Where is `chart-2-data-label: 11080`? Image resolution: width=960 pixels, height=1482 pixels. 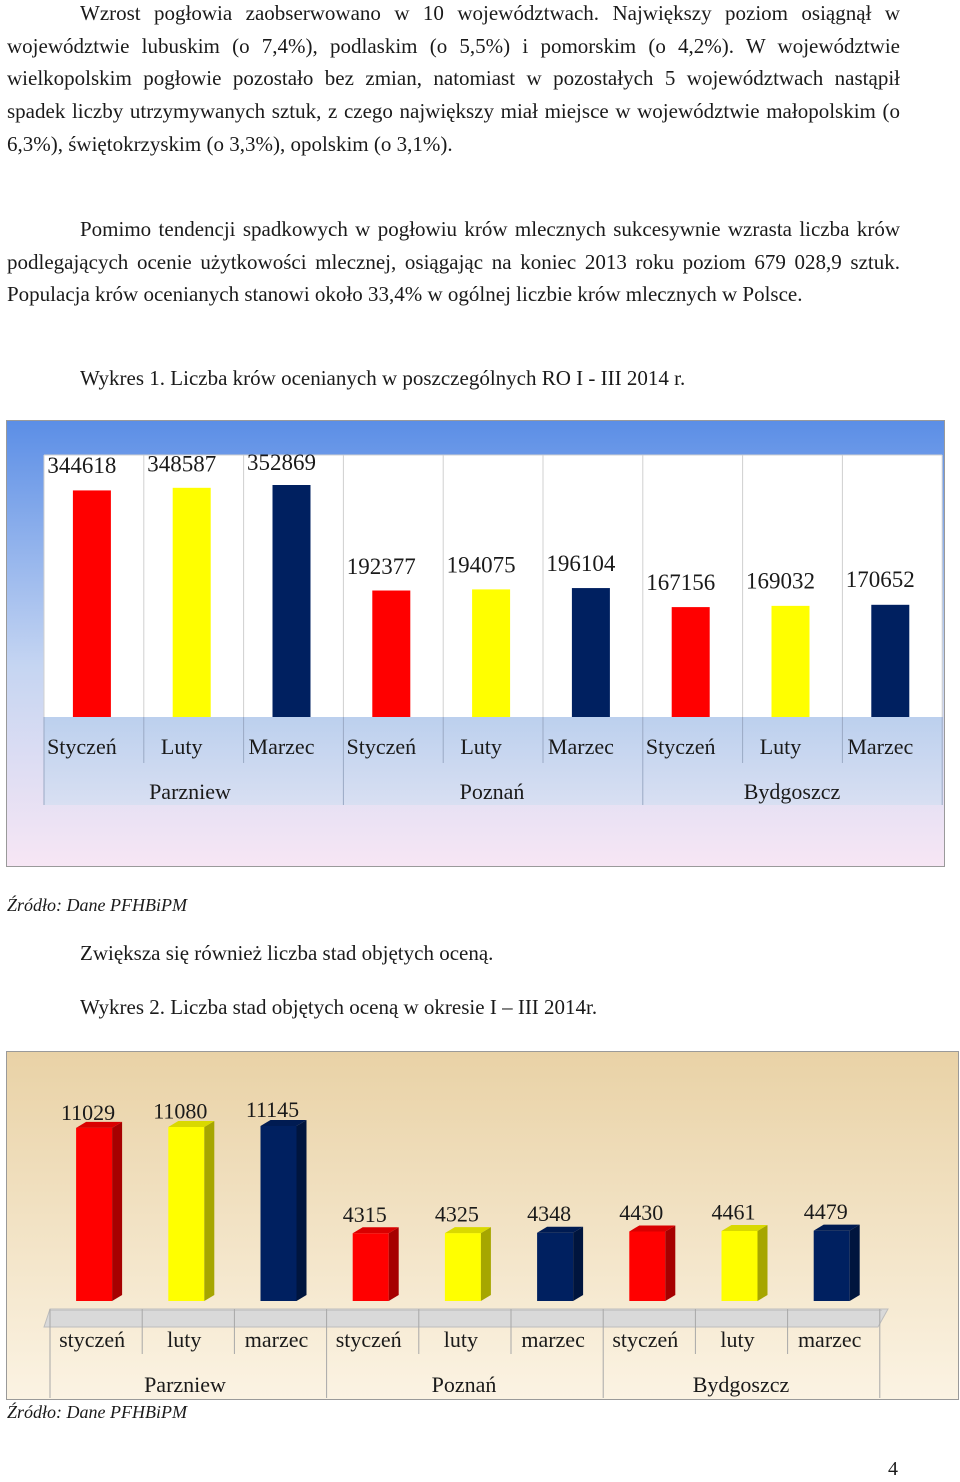 chart-2-data-label: 11080 is located at coordinates (180, 1111).